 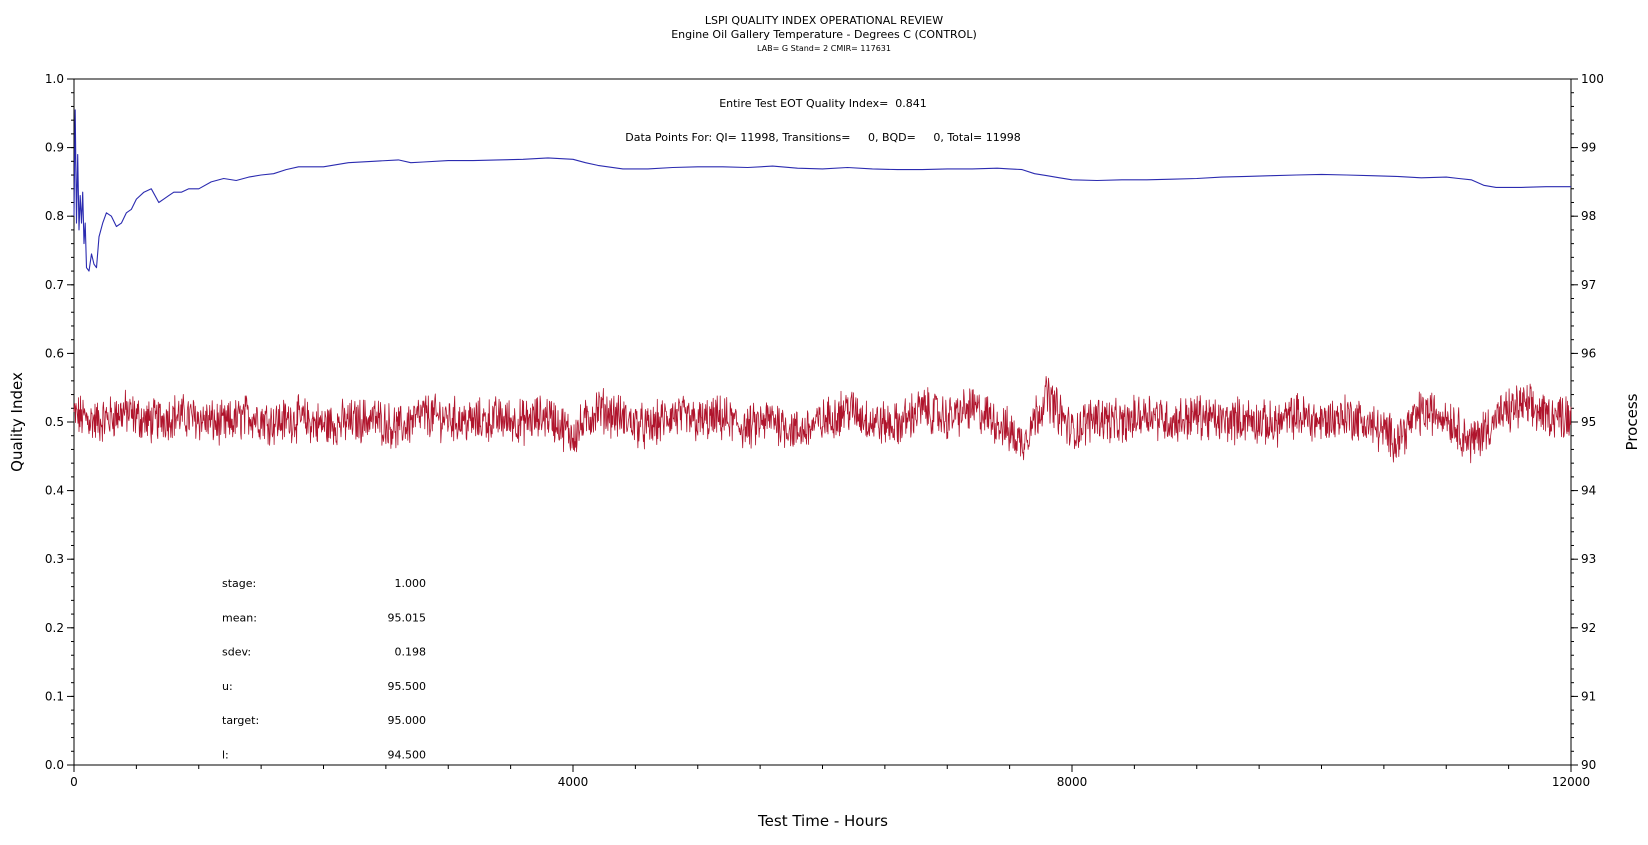 What do you see at coordinates (54, 559) in the screenshot?
I see `y-tick-label: 0.3` at bounding box center [54, 559].